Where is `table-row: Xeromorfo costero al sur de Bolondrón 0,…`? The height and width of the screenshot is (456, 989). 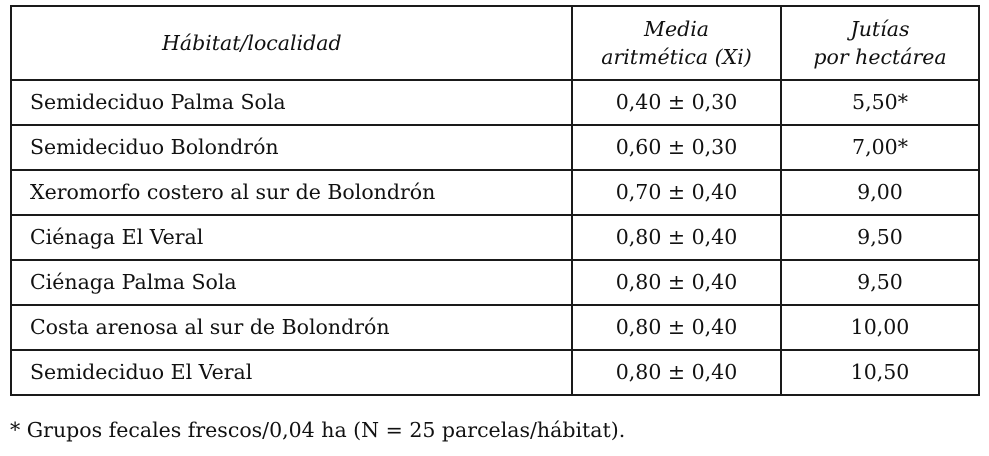 table-row: Xeromorfo costero al sur de Bolondrón 0,… is located at coordinates (495, 192).